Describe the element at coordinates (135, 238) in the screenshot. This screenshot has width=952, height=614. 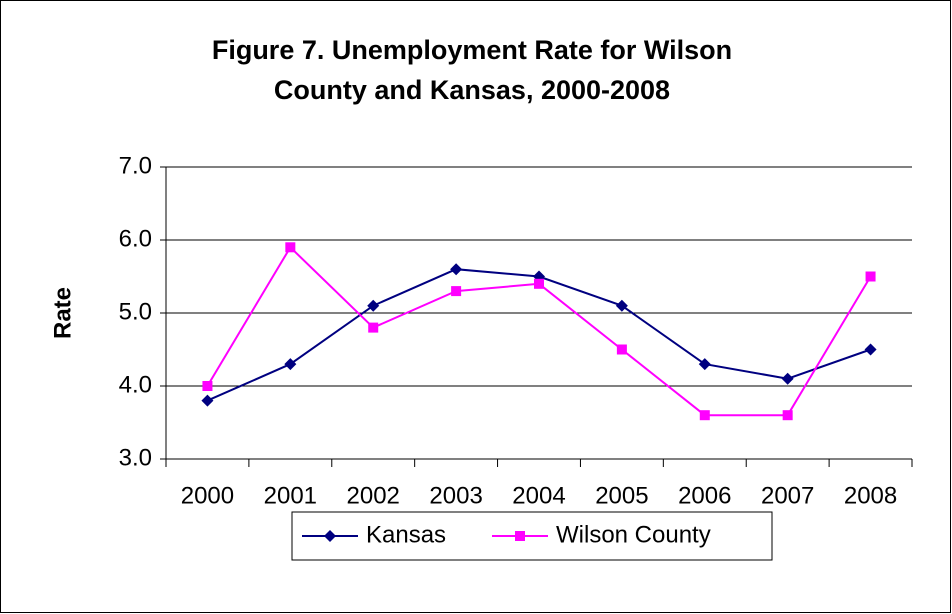
I see `y-tick-label: 6.0` at that location.